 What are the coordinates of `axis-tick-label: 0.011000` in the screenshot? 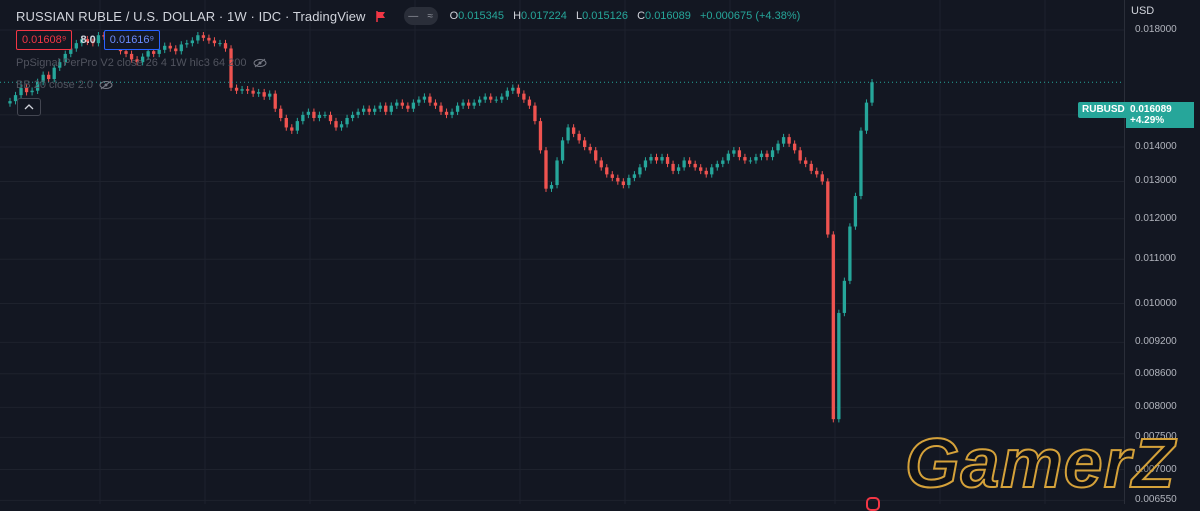 It's located at (1155, 259).